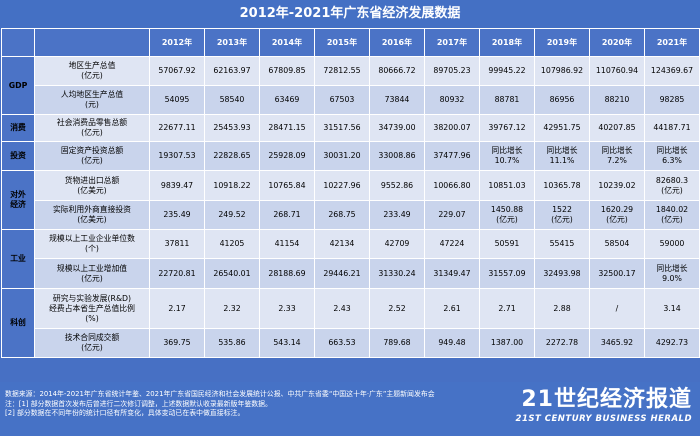 The image size is (700, 436). I want to click on value-line: 2.52, so click(397, 308).